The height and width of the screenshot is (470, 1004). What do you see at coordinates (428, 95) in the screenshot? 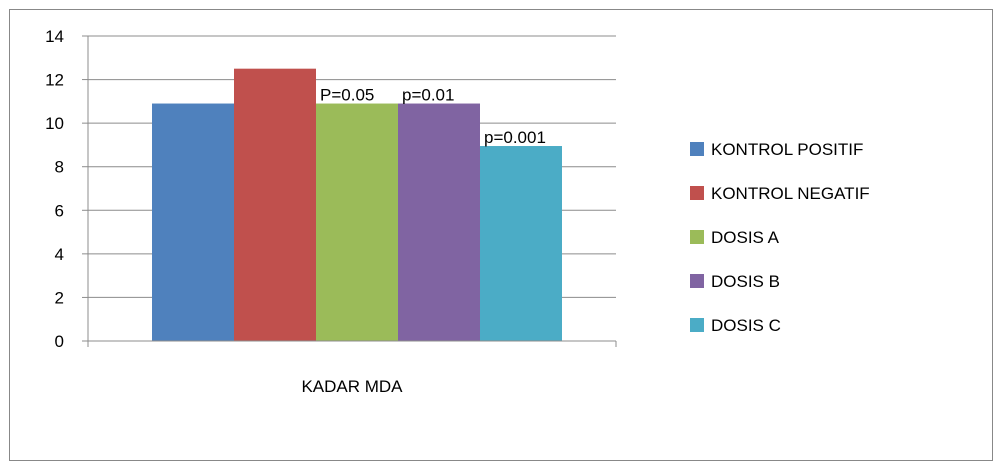
I see `p-value-label: p=0.01` at bounding box center [428, 95].